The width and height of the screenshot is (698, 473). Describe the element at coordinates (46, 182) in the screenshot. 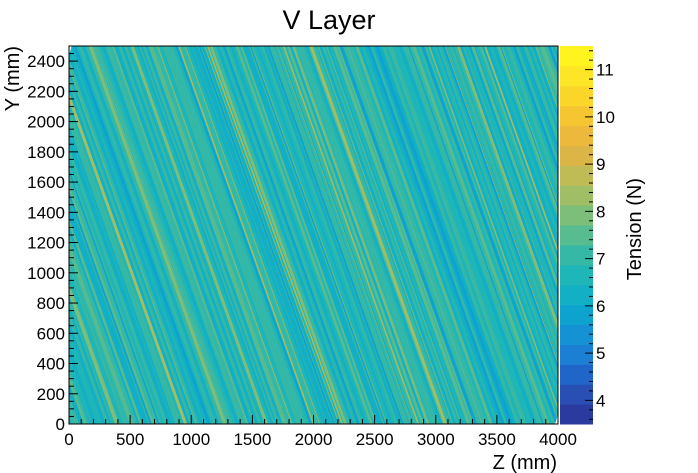

I see `y-tick-label: 1600` at that location.